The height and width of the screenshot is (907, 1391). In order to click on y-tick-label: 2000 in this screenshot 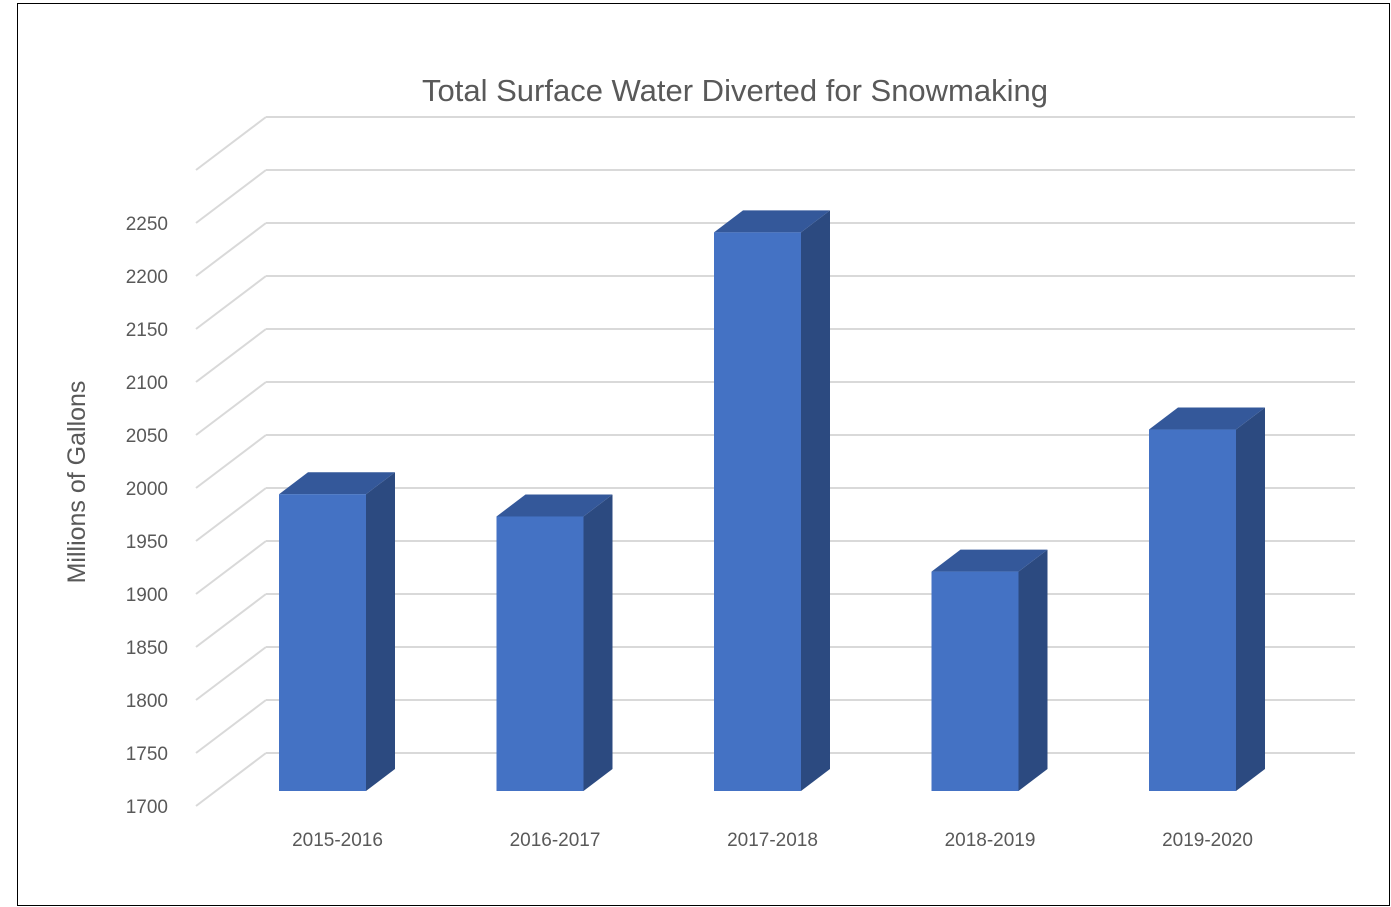, I will do `click(147, 489)`.